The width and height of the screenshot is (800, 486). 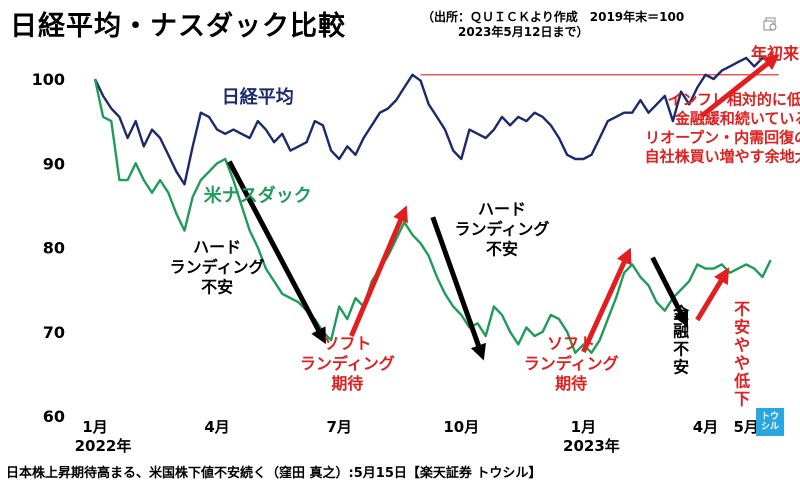 What do you see at coordinates (769, 417) in the screenshot?
I see `brand-logo-line1: トウ` at bounding box center [769, 417].